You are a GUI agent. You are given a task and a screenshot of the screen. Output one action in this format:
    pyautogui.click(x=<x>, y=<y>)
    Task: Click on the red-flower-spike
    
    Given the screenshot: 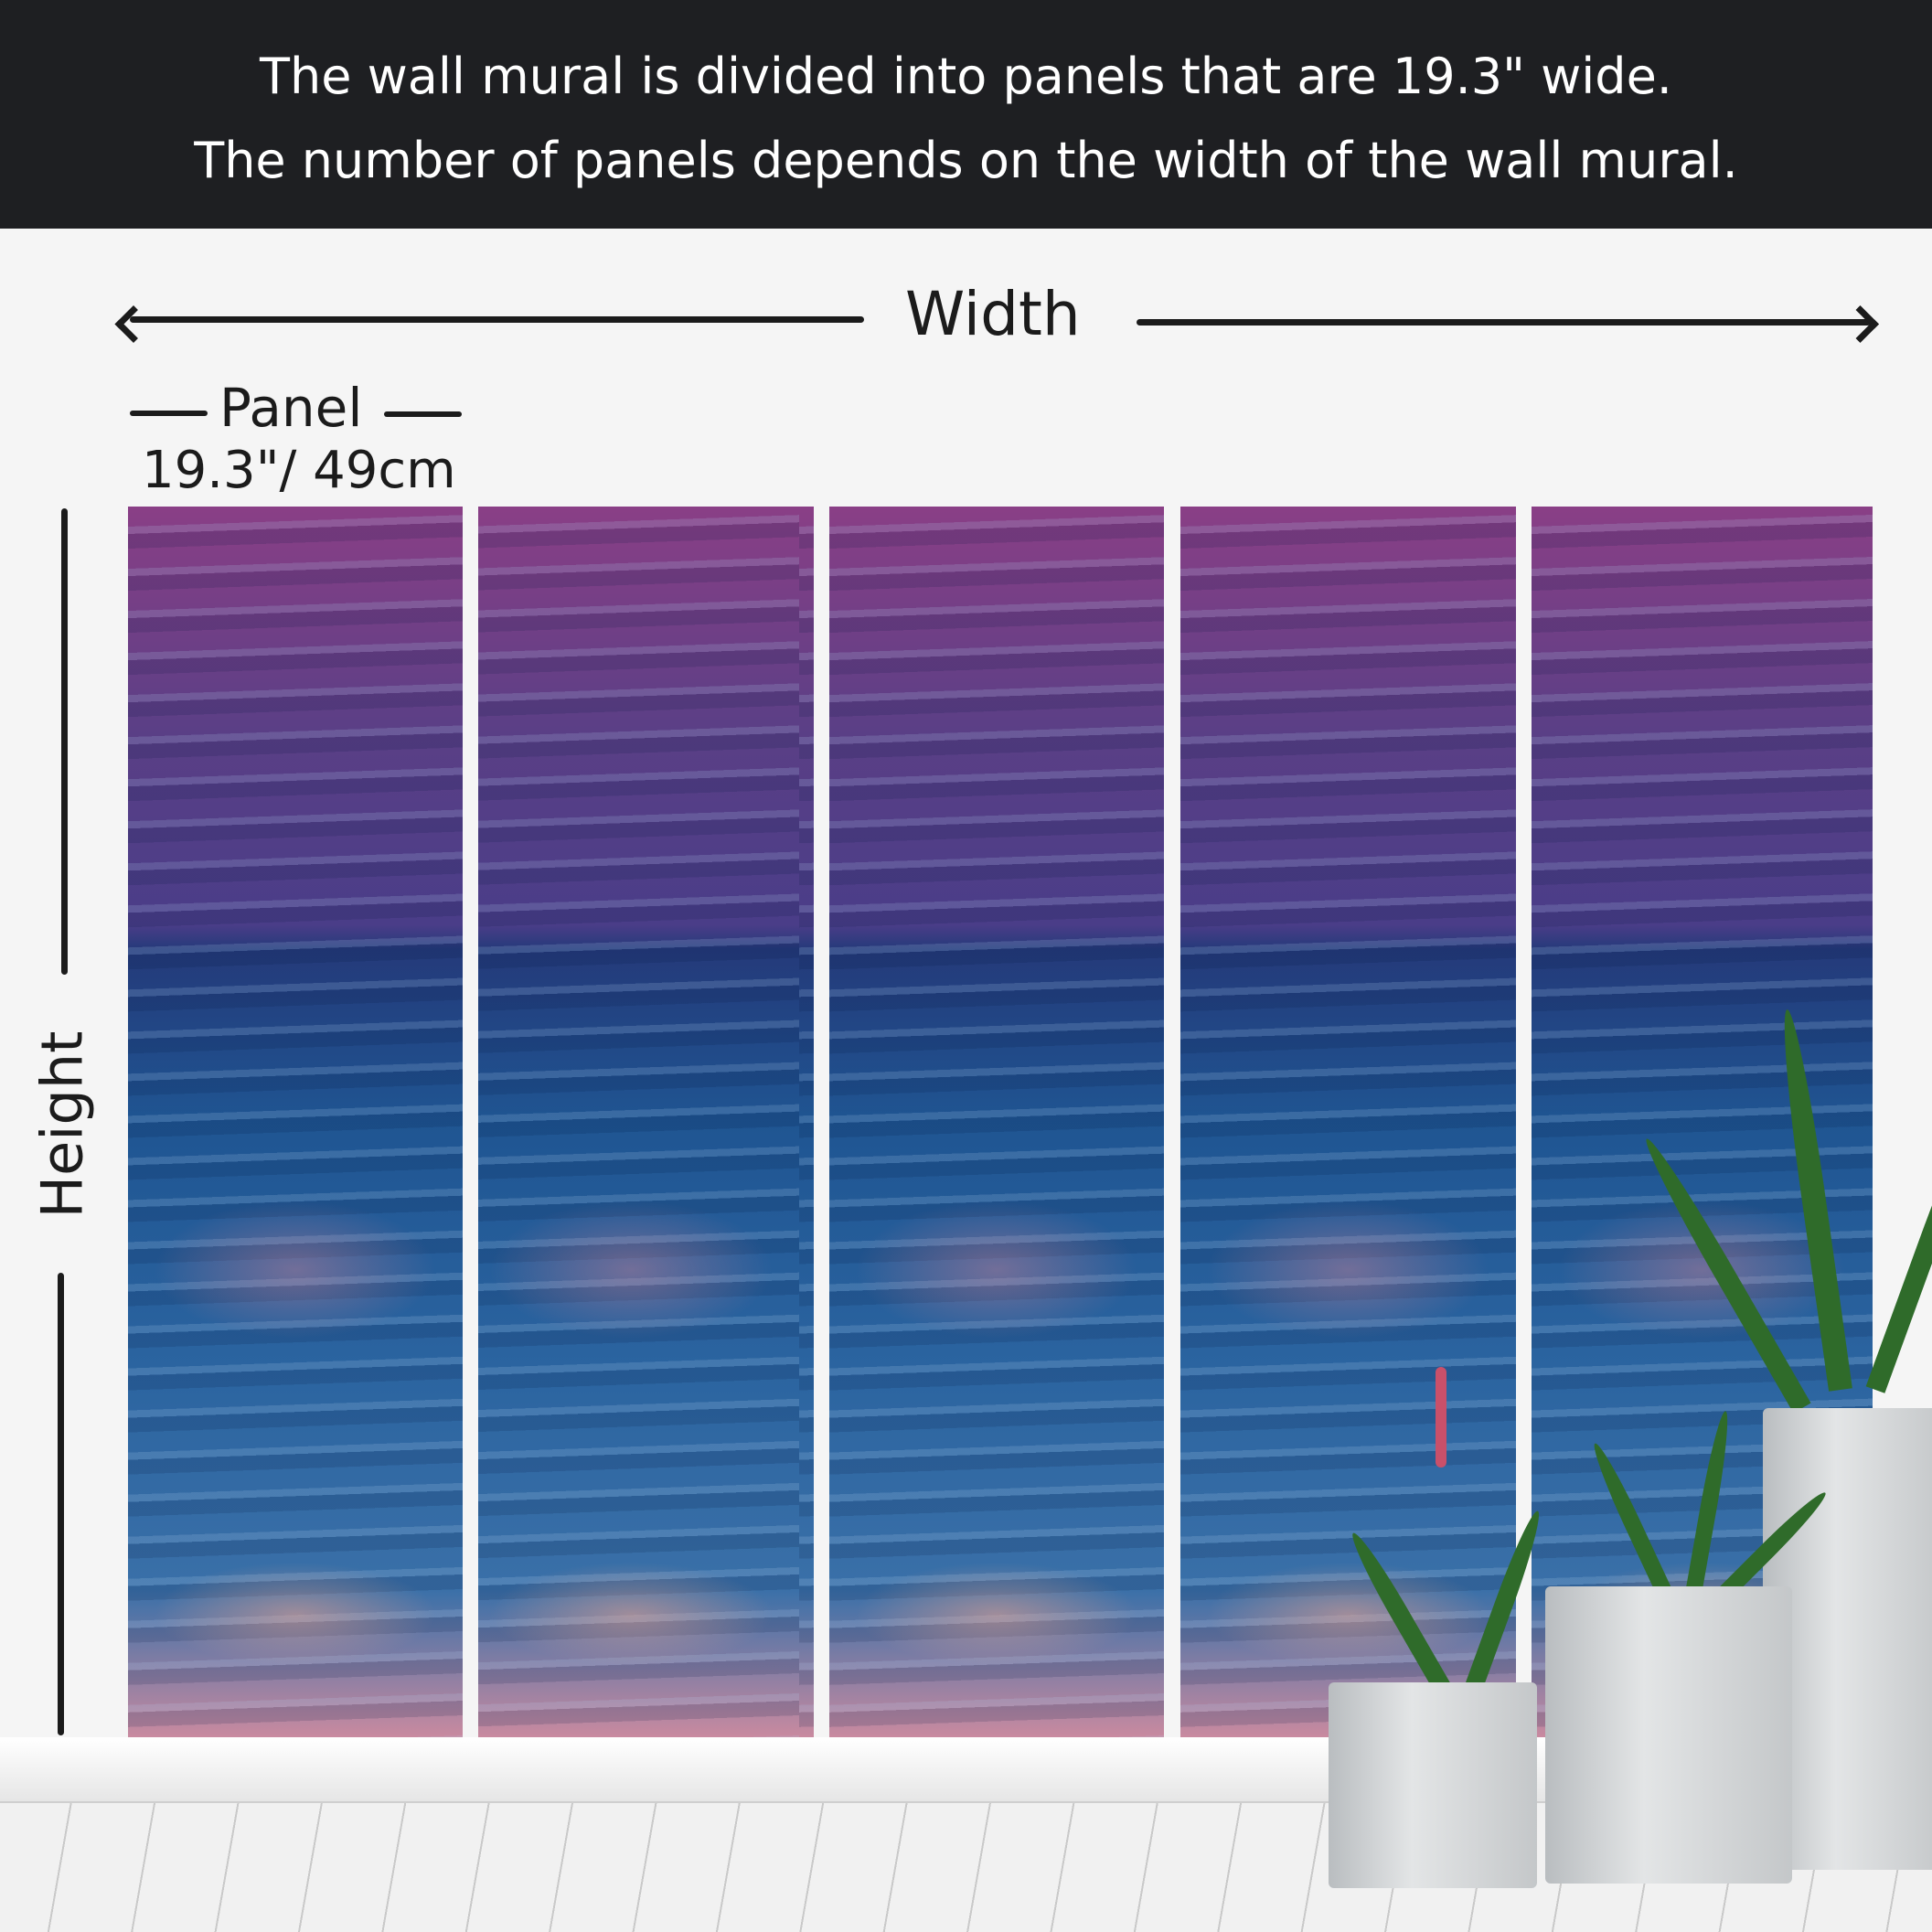 What is the action you would take?
    pyautogui.click(x=1441, y=1417)
    